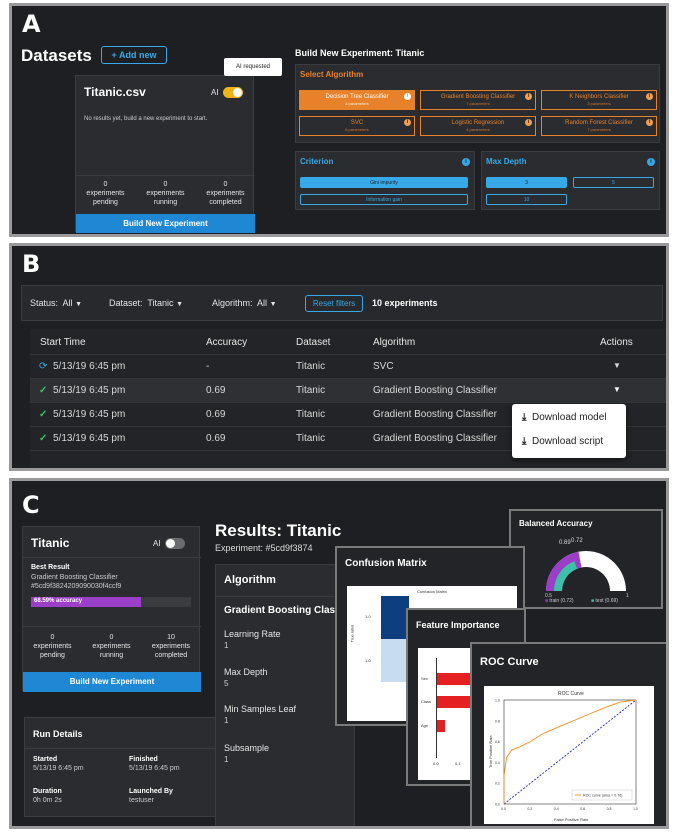  What do you see at coordinates (115, 92) in the screenshot?
I see `dataset-card-title: Titanic.csv` at bounding box center [115, 92].